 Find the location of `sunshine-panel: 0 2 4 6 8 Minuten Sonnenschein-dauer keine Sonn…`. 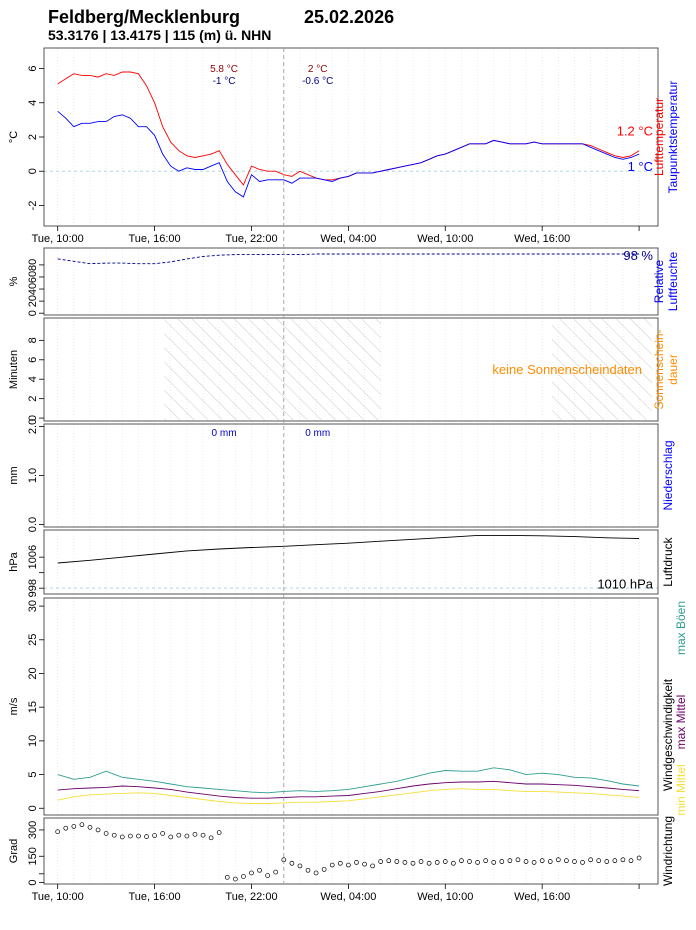

sunshine-panel: 0 2 4 6 8 Minuten Sonnenschein-dauer keine Sonn… is located at coordinates (344, 369).